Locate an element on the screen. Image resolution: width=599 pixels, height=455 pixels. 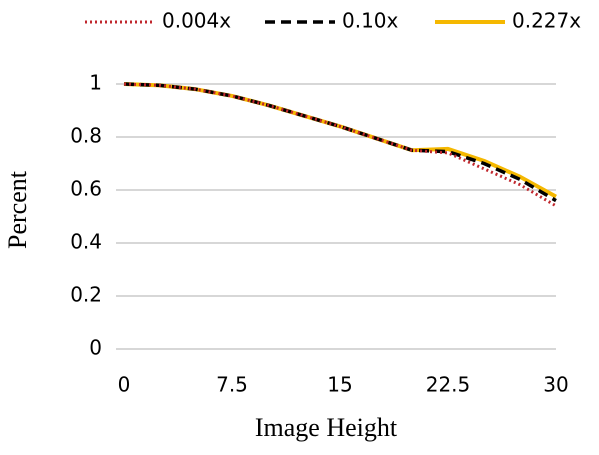
x-tick-label: 30 is located at coordinates (555, 385).